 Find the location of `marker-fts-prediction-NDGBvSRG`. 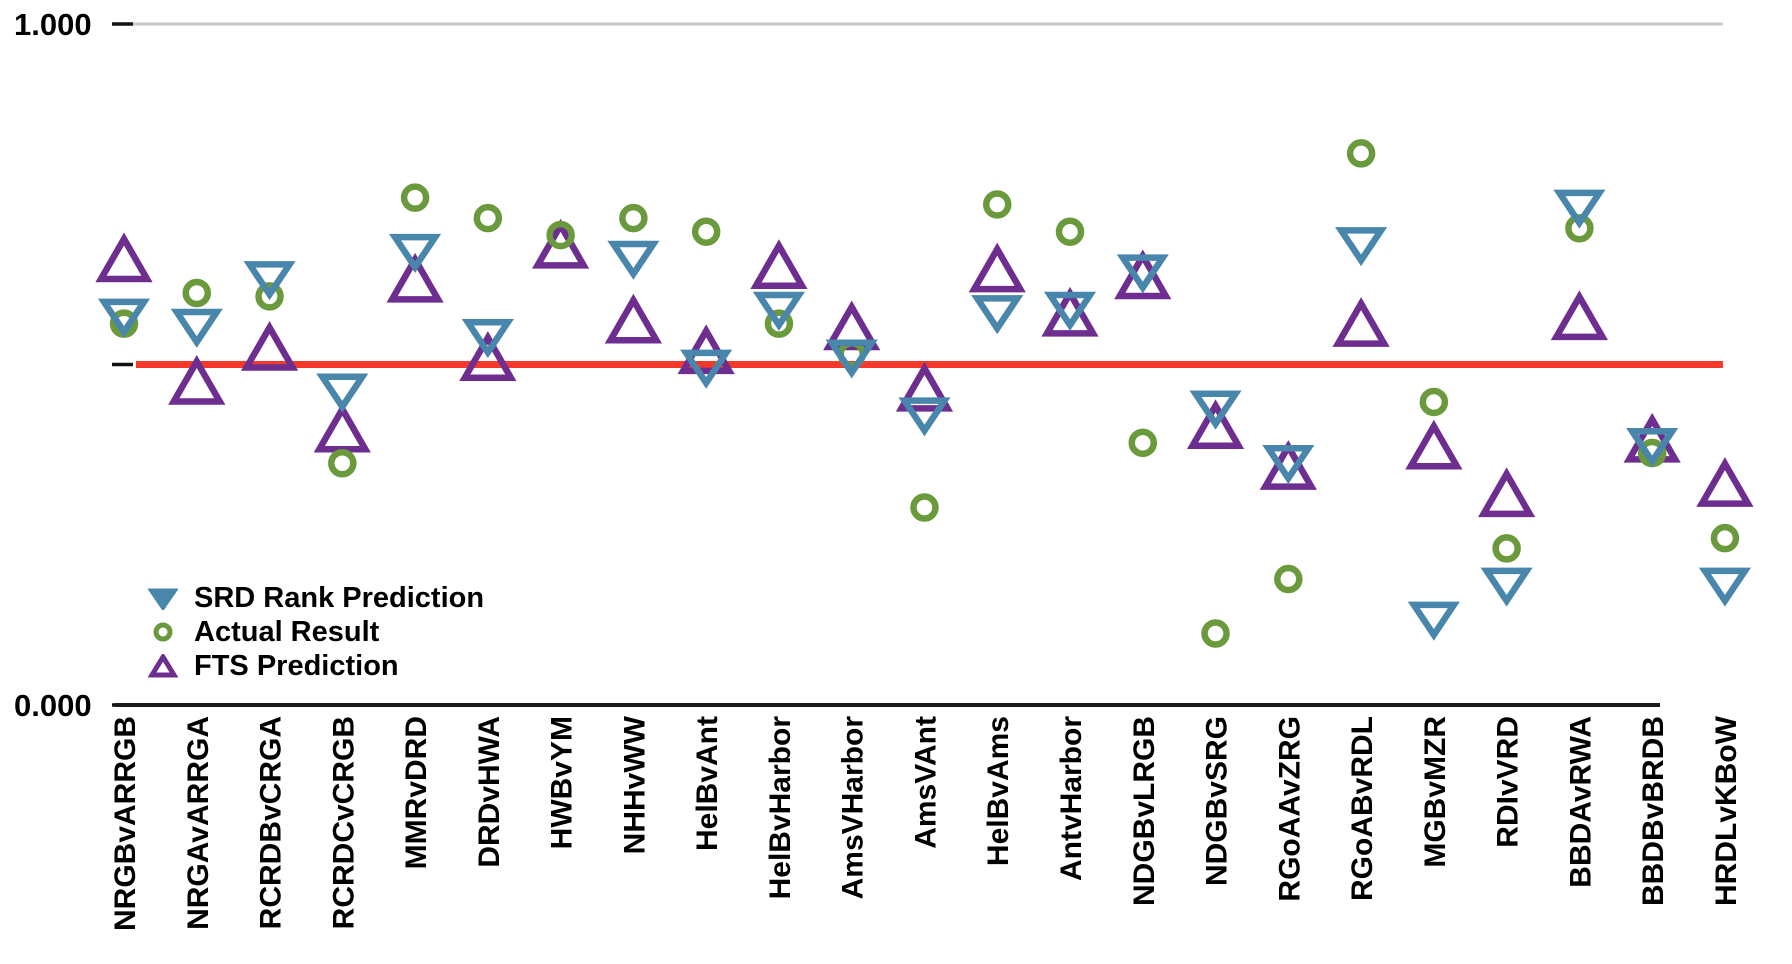

marker-fts-prediction-NDGBvSRG is located at coordinates (1215, 424).